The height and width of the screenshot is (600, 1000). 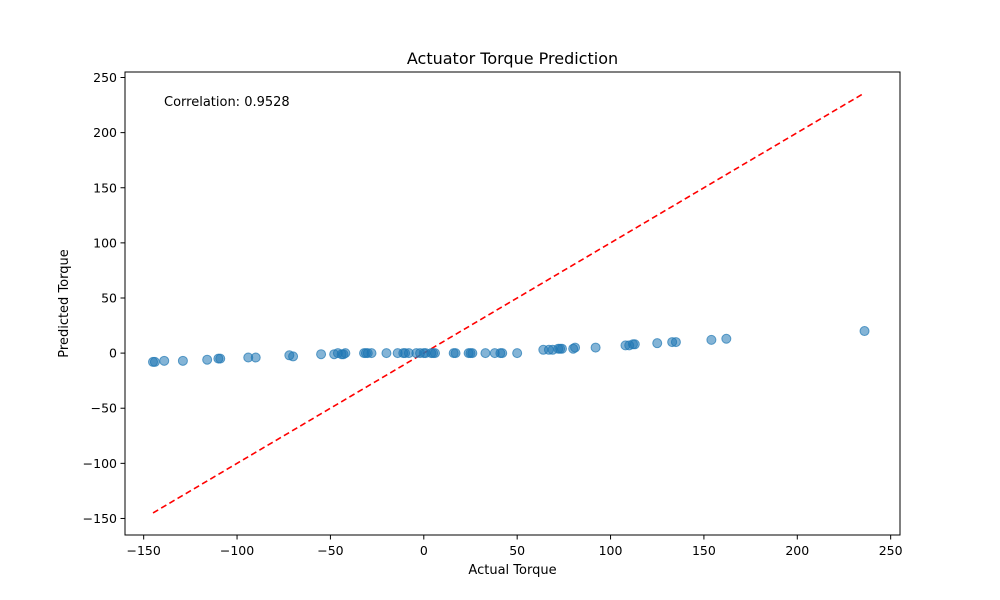 What do you see at coordinates (64, 303) in the screenshot?
I see `y-axis-title: Predicted Torque` at bounding box center [64, 303].